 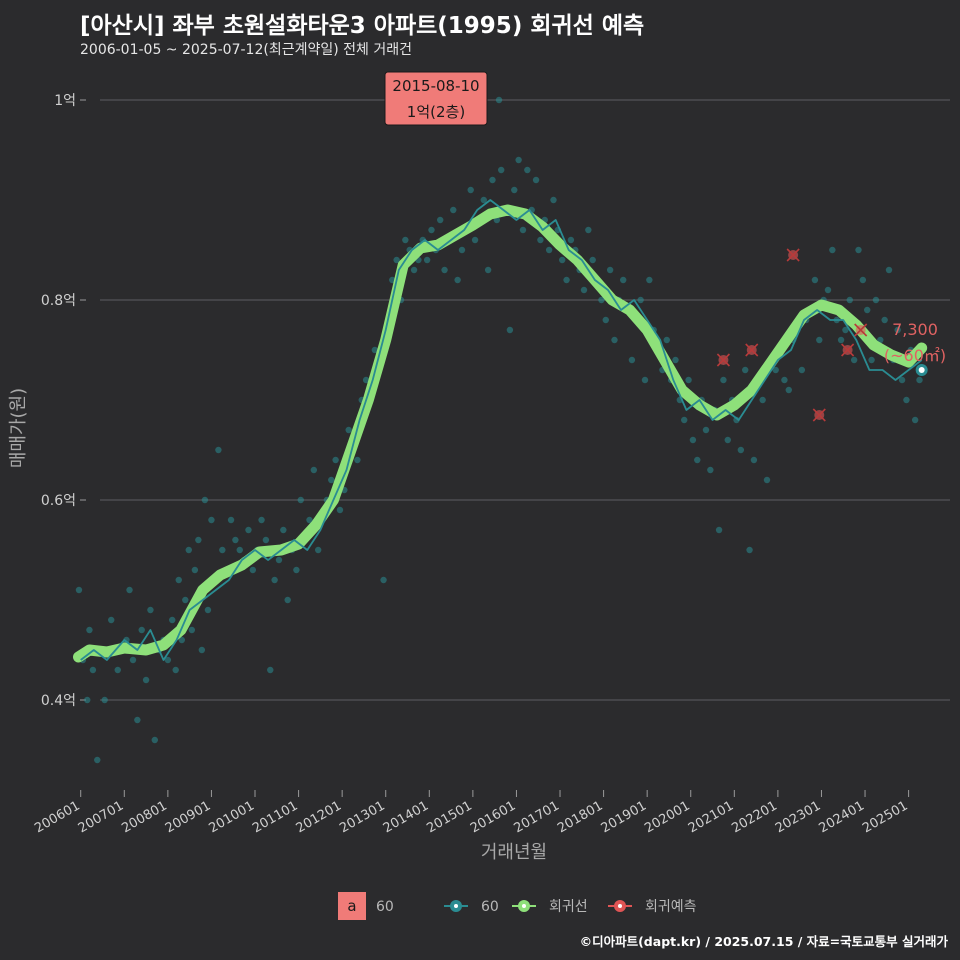 I want to click on x-tick-label-18: 202401, so click(x=842, y=817).